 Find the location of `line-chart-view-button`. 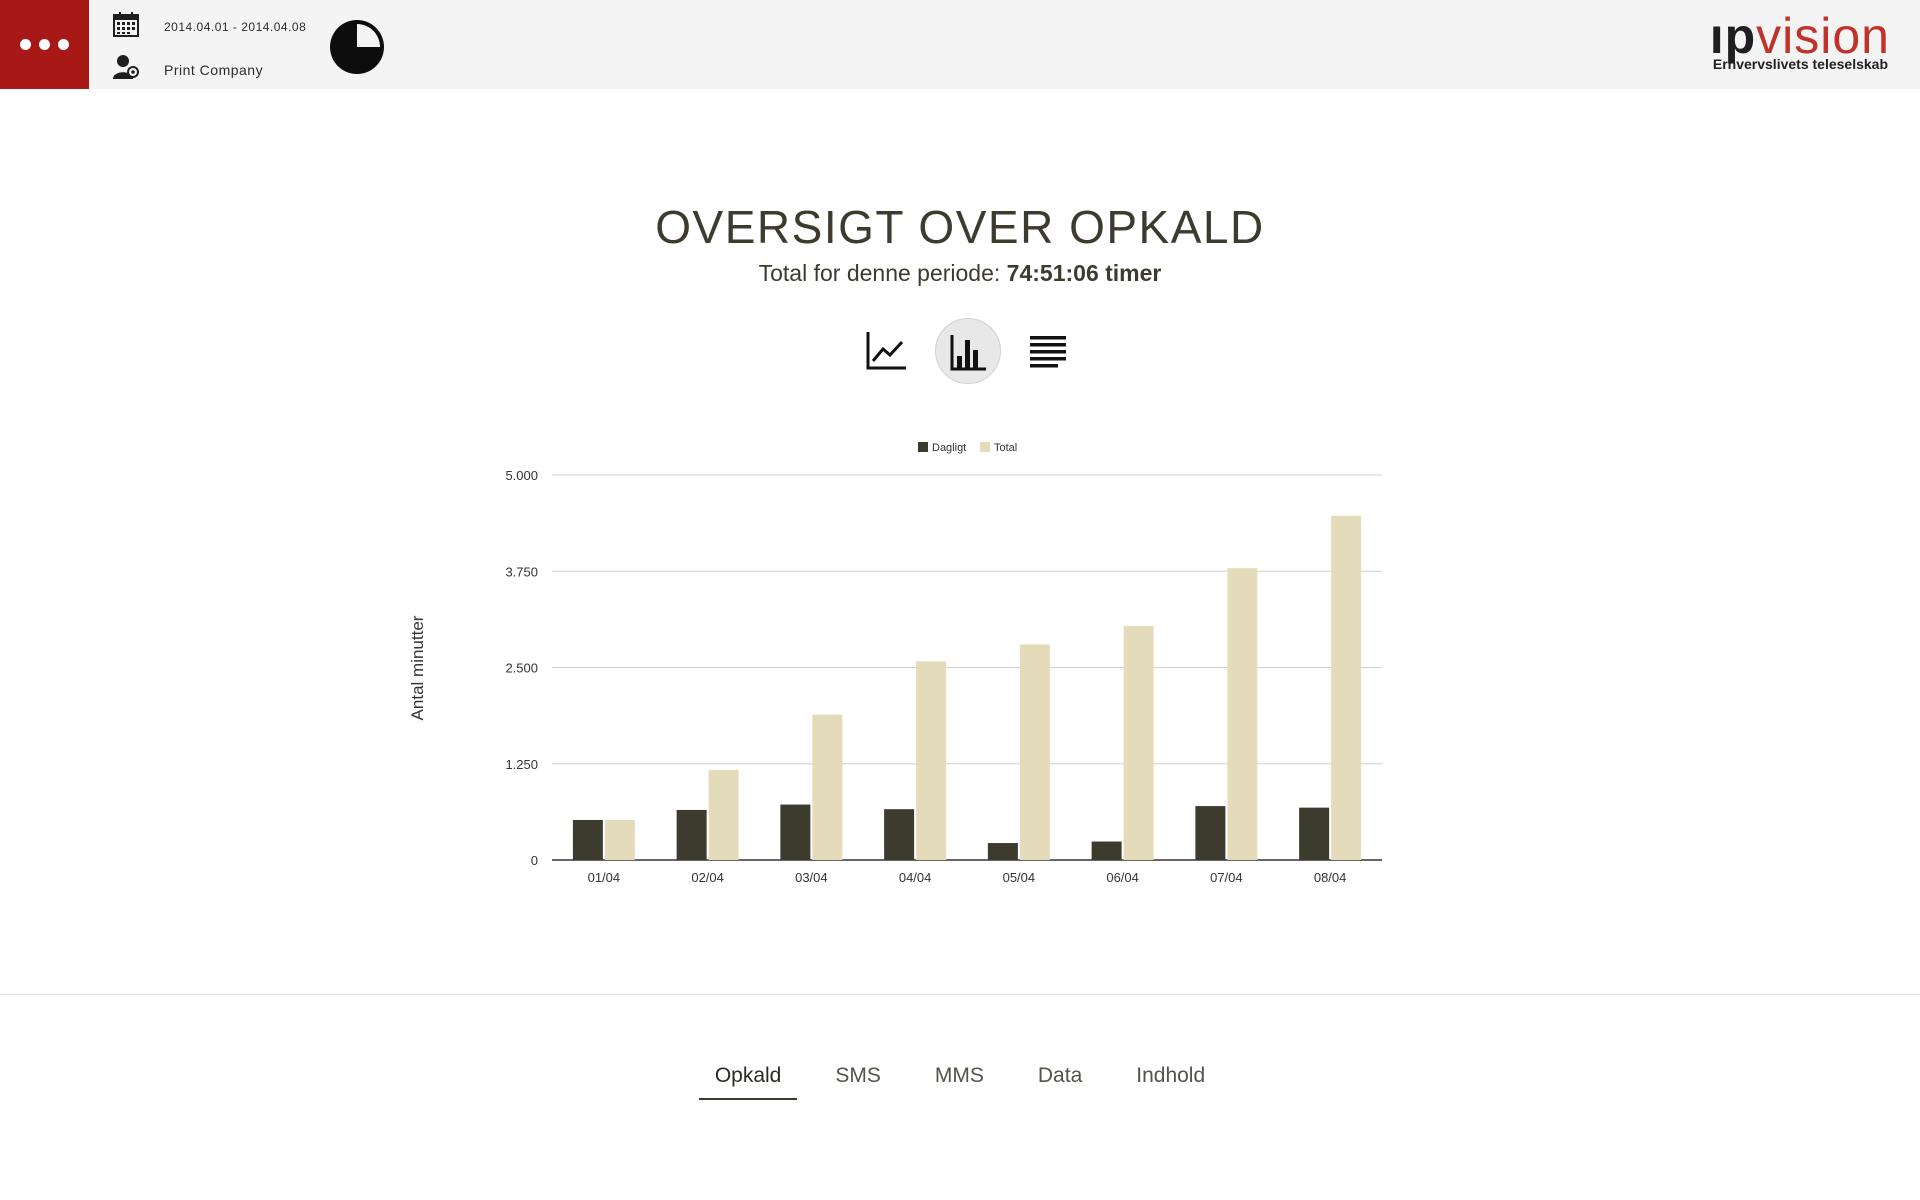

line-chart-view-button is located at coordinates (886, 350).